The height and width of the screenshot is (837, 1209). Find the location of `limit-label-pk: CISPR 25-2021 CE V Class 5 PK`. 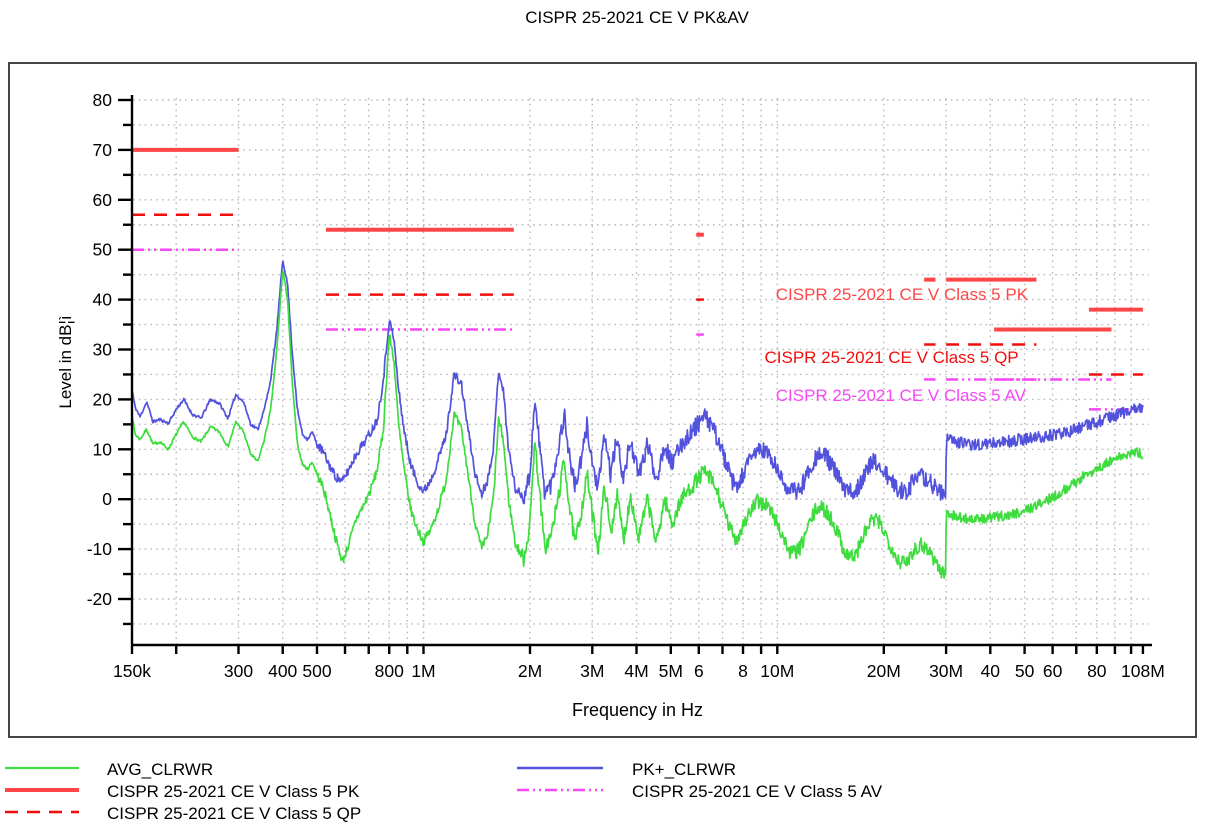

limit-label-pk: CISPR 25-2021 CE V Class 5 PK is located at coordinates (902, 294).